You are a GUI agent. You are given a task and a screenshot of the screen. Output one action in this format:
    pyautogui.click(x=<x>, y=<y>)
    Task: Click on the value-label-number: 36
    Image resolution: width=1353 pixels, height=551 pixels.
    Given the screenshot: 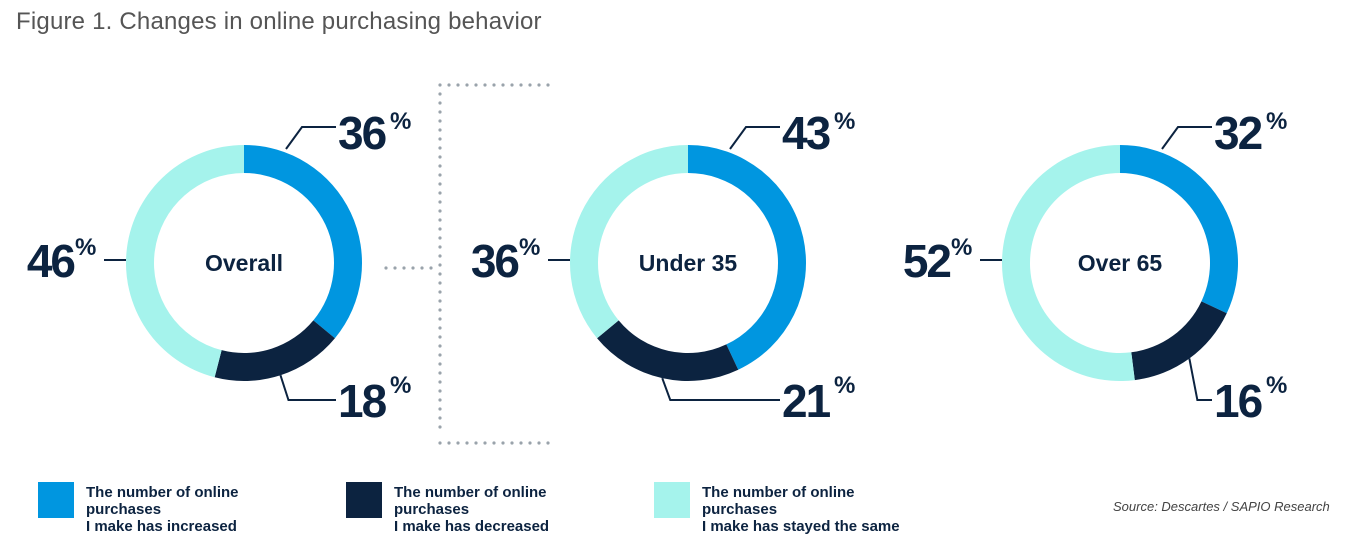 What is the action you would take?
    pyautogui.click(x=362, y=133)
    